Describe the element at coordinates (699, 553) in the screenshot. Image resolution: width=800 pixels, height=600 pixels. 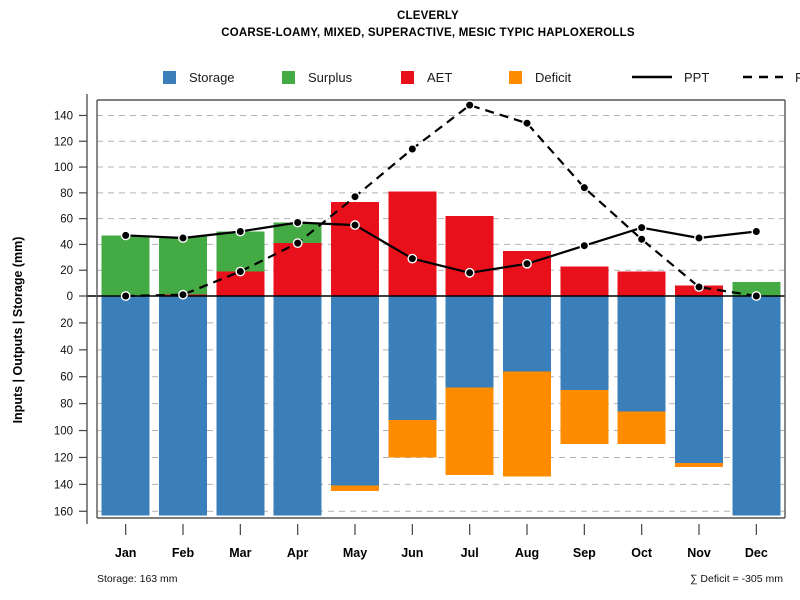
I see `month-label-nov: Nov` at that location.